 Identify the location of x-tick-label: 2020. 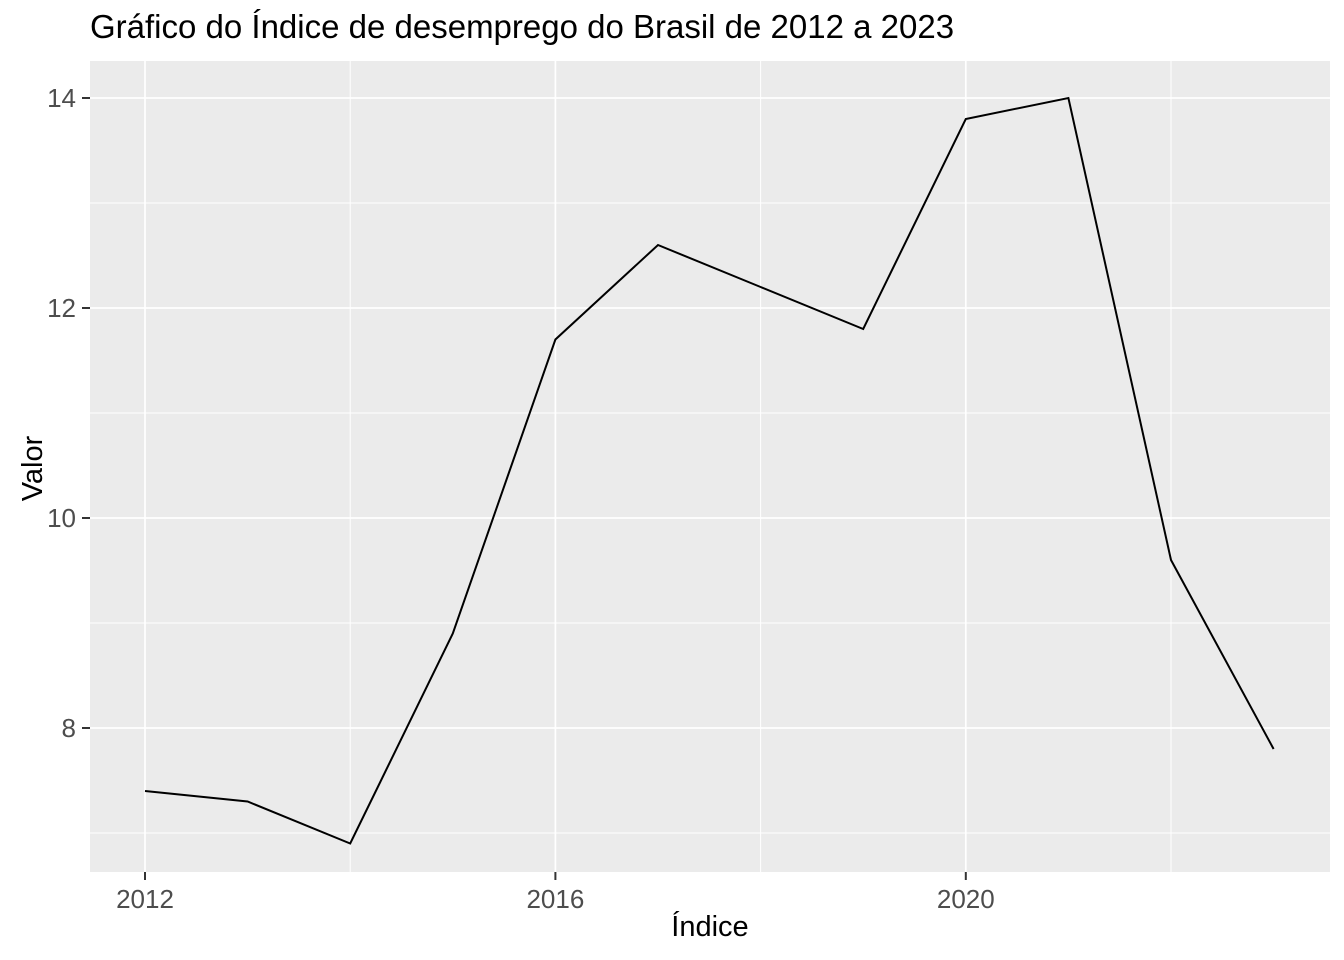
(965, 899).